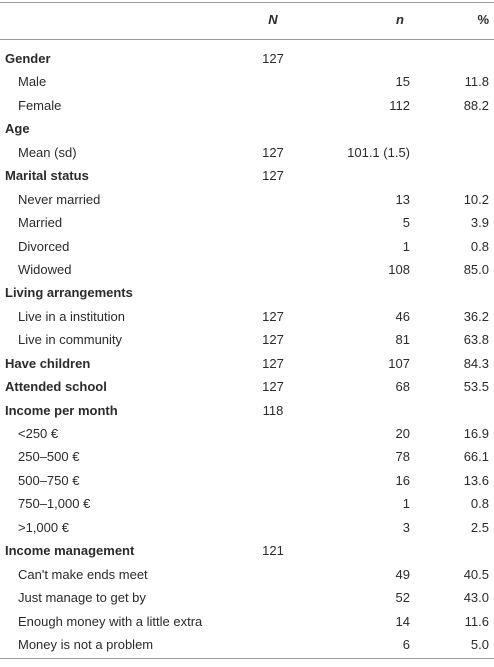  Describe the element at coordinates (476, 199) in the screenshot. I see `cell-pct: 10.2` at that location.